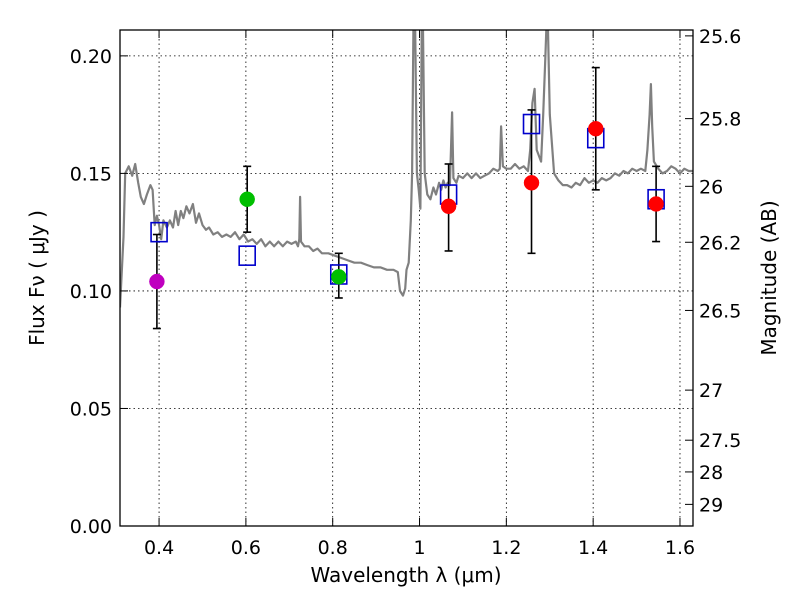 The height and width of the screenshot is (600, 800). Describe the element at coordinates (720, 311) in the screenshot. I see `right-tick-label: 26.5` at that location.